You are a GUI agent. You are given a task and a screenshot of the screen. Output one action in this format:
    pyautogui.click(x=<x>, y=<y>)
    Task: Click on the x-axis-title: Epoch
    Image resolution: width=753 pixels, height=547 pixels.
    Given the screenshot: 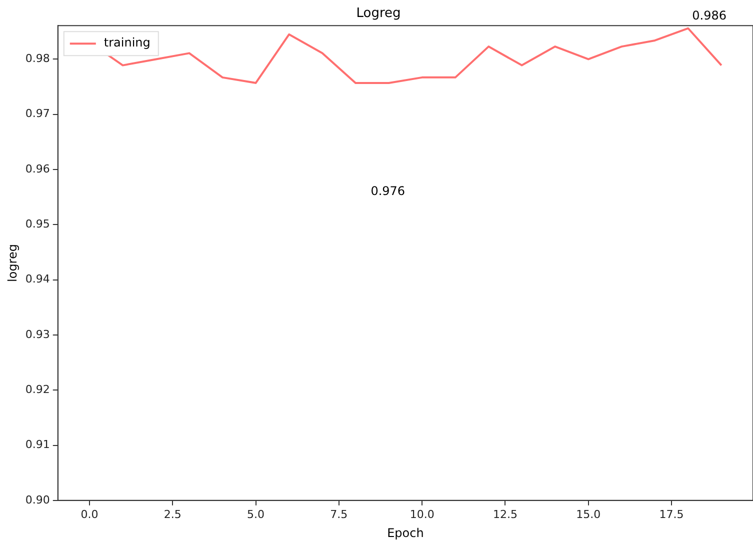 What is the action you would take?
    pyautogui.click(x=405, y=533)
    